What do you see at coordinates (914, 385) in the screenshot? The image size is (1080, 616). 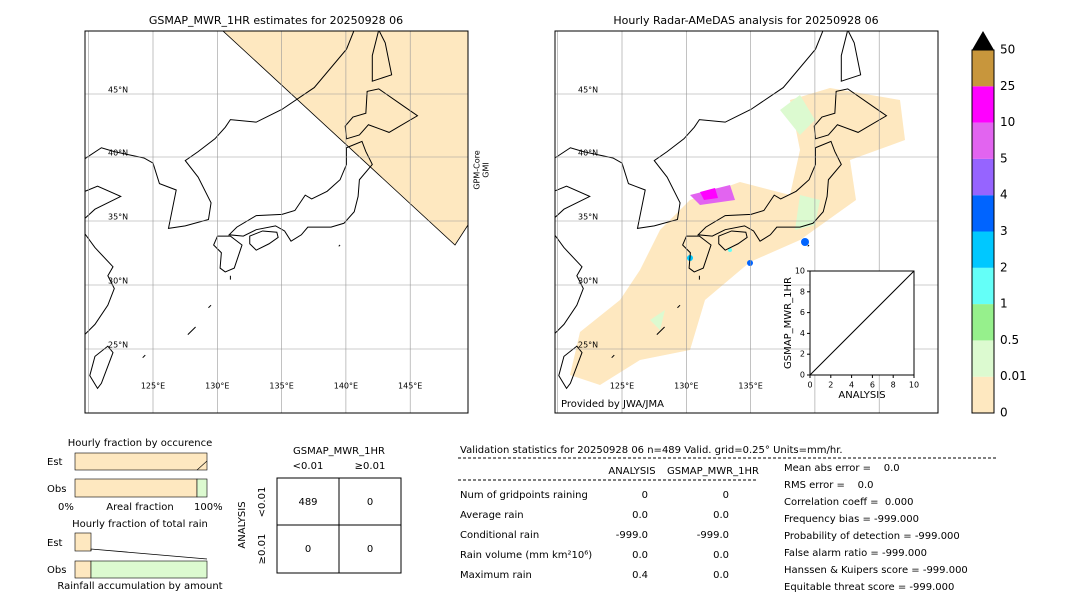 I see `x-tick-label: 10` at bounding box center [914, 385].